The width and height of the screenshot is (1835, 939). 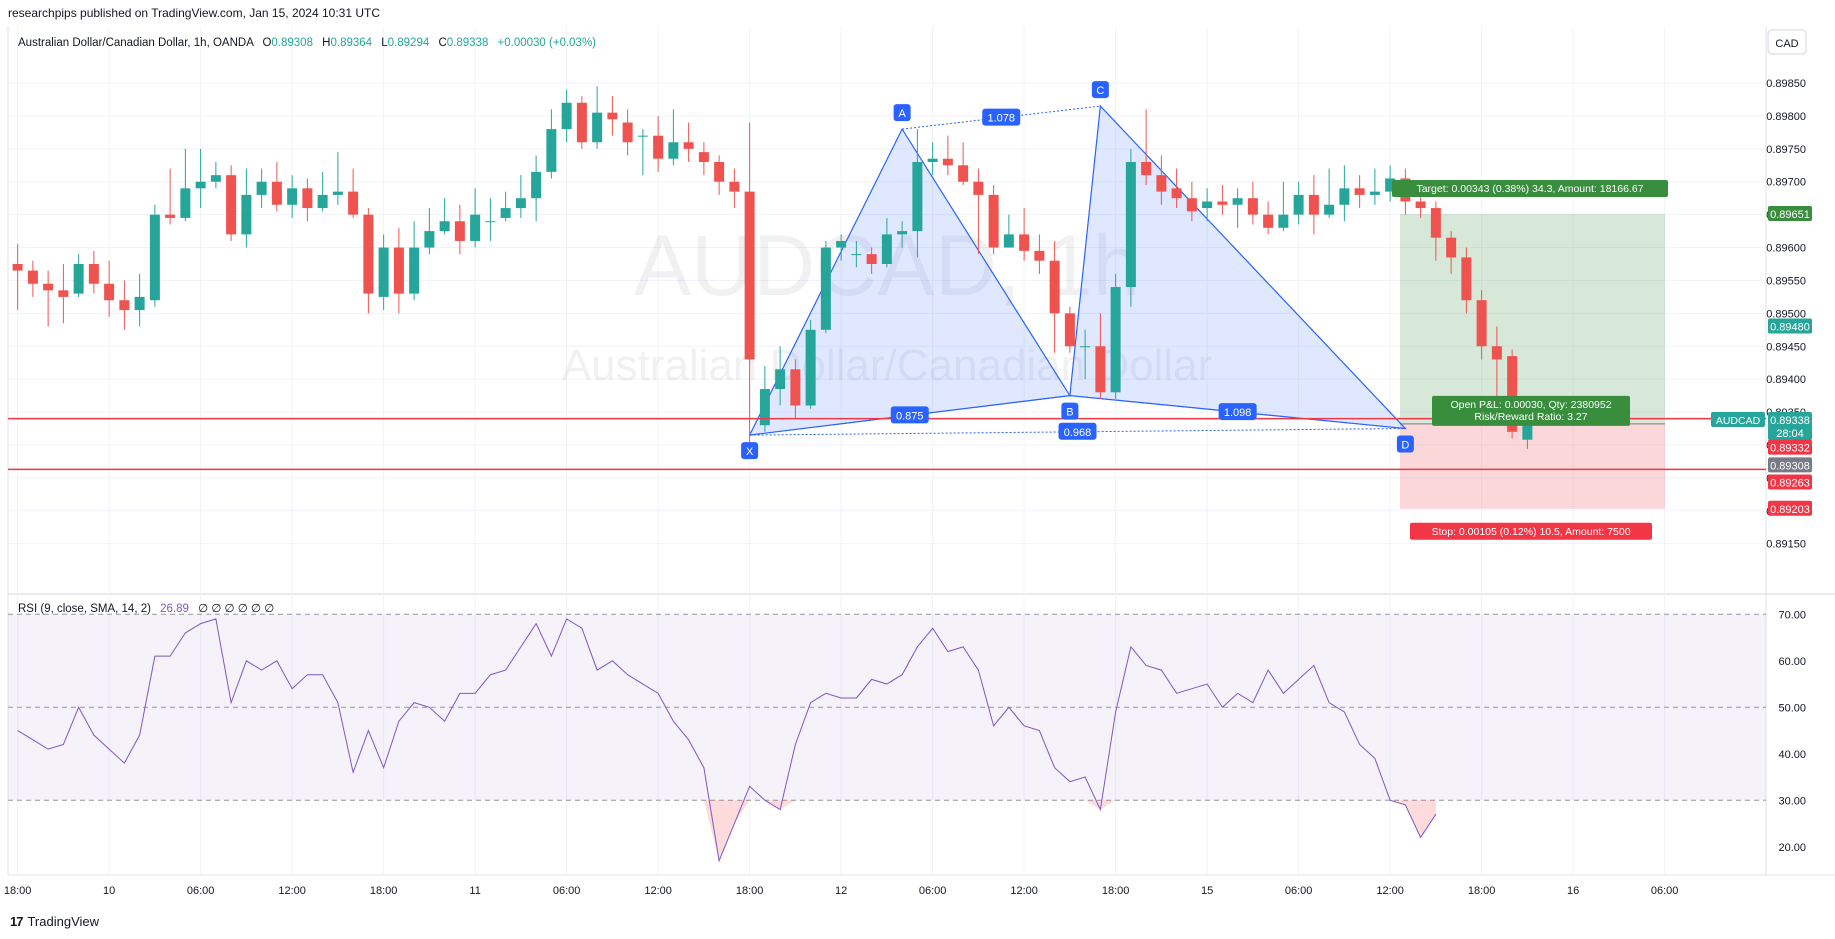 I want to click on ratio-xd-label-bg, so click(x=1077, y=431).